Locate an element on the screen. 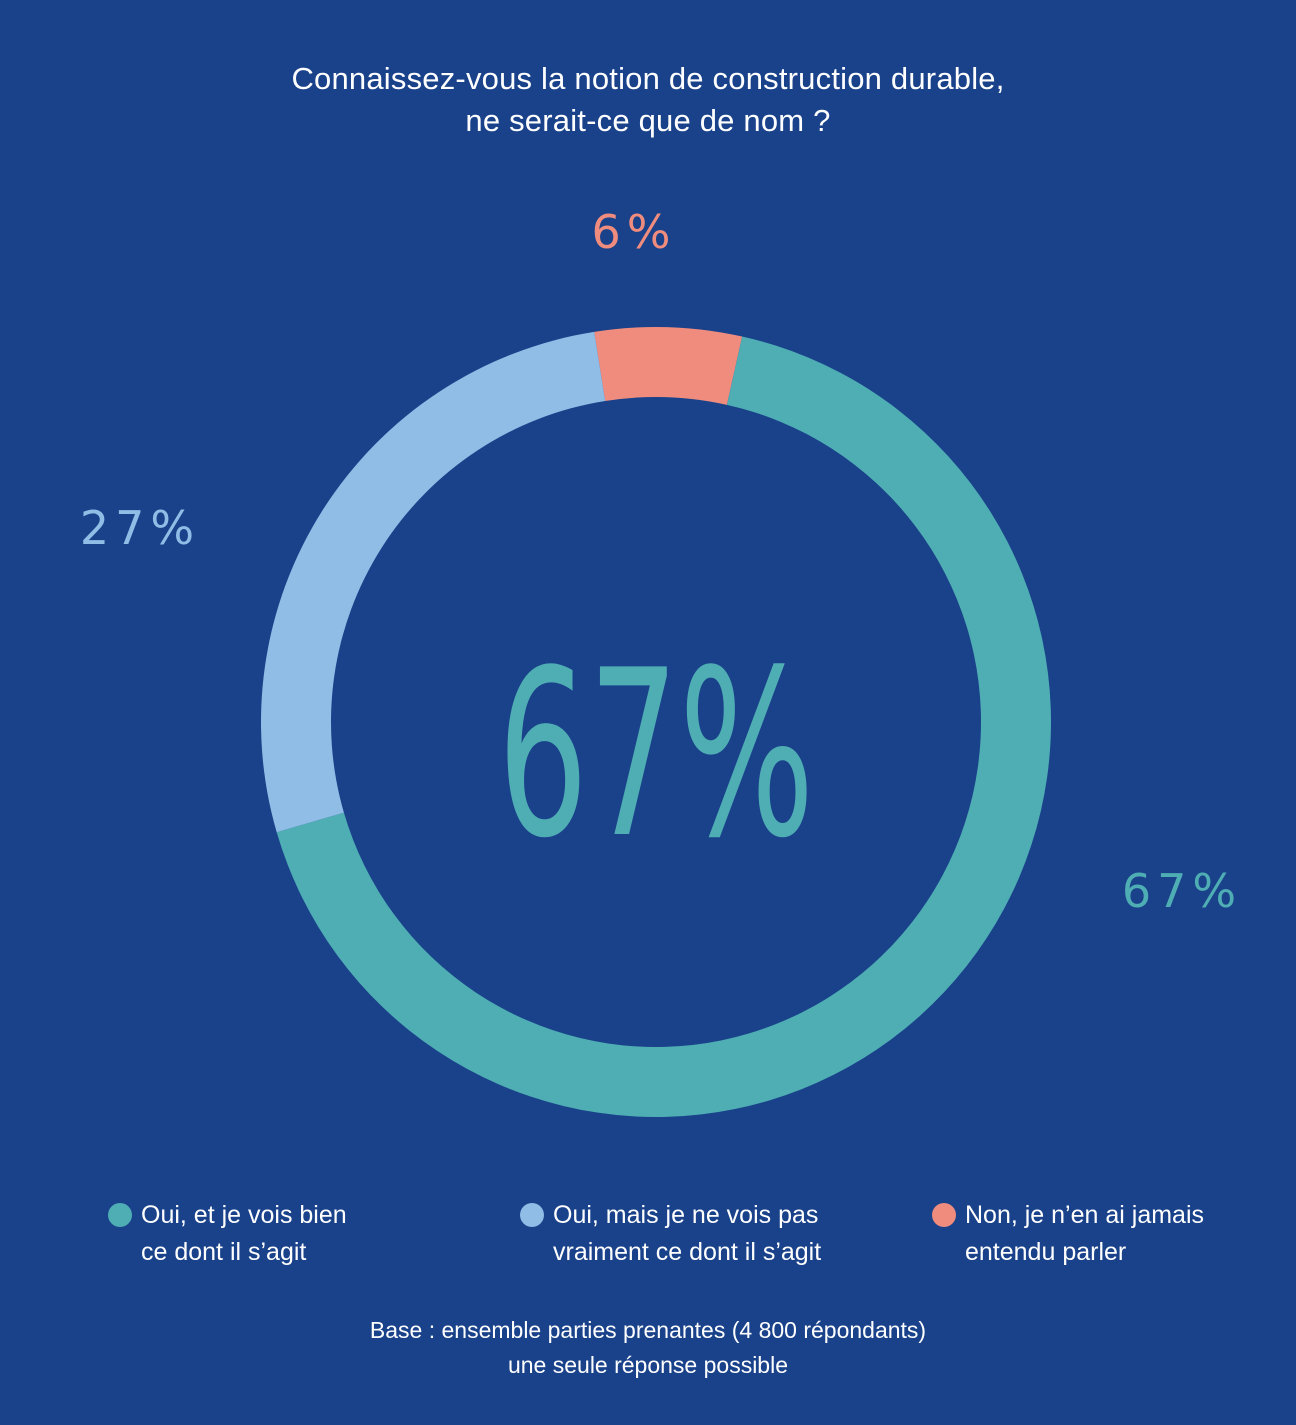  legend-item-oui-bien: Oui, et je vois bien ce dont il s’agit is located at coordinates (227, 1234).